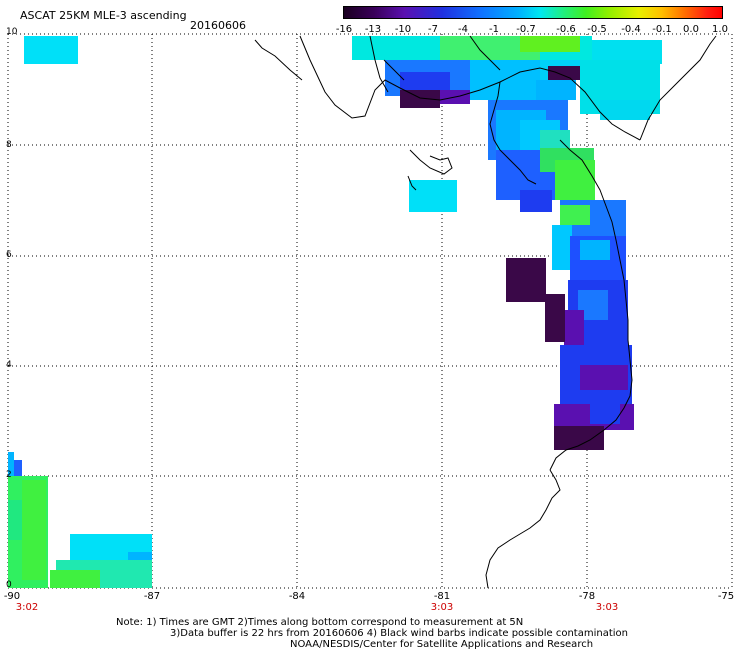 The image size is (740, 650). What do you see at coordinates (533, 12) in the screenshot?
I see `colorbar` at bounding box center [533, 12].